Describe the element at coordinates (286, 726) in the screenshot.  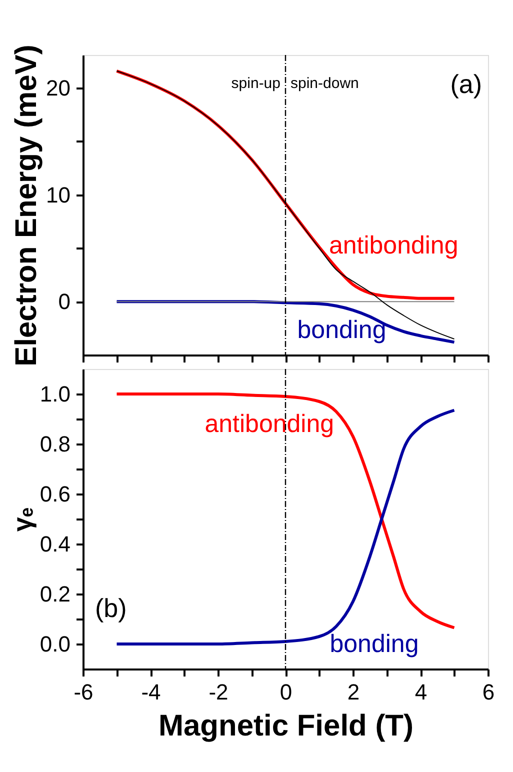
I see `x-axis-title: Magnetic Field (T)` at that location.